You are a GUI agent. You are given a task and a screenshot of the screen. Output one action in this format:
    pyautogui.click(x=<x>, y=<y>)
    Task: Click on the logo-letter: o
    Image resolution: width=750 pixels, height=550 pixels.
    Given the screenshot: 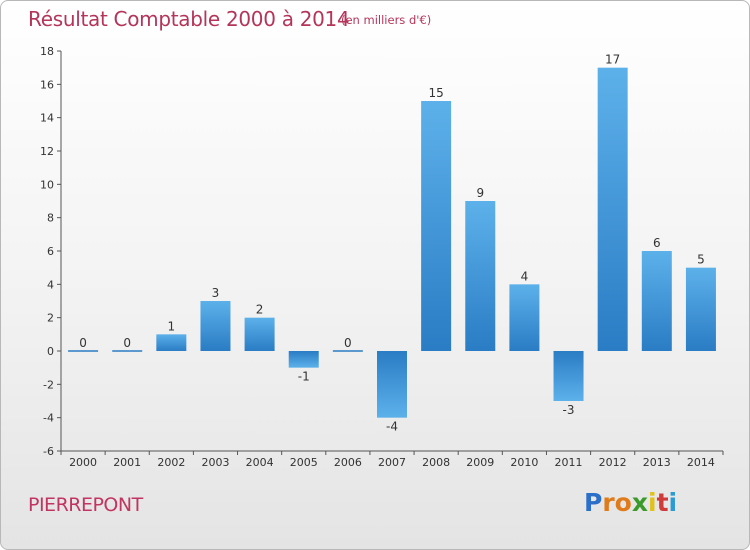 What is the action you would take?
    pyautogui.click(x=623, y=502)
    